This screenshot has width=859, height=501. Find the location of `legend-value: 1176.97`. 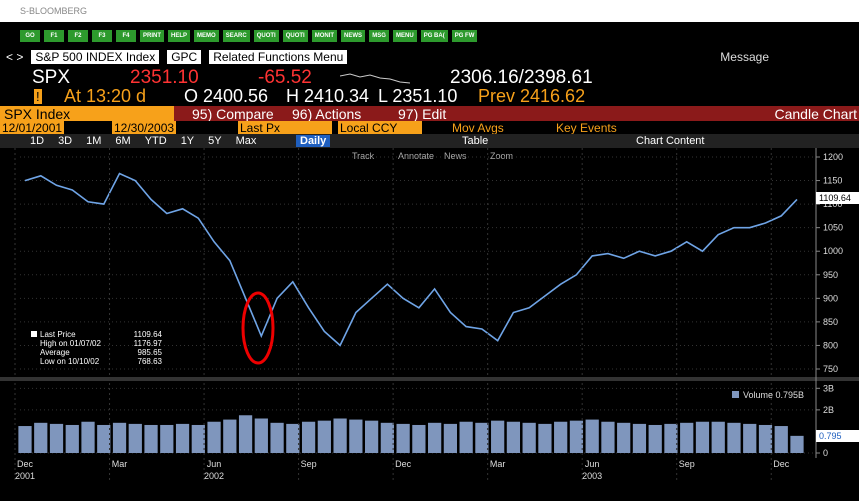

legend-value: 1176.97 is located at coordinates (148, 343).